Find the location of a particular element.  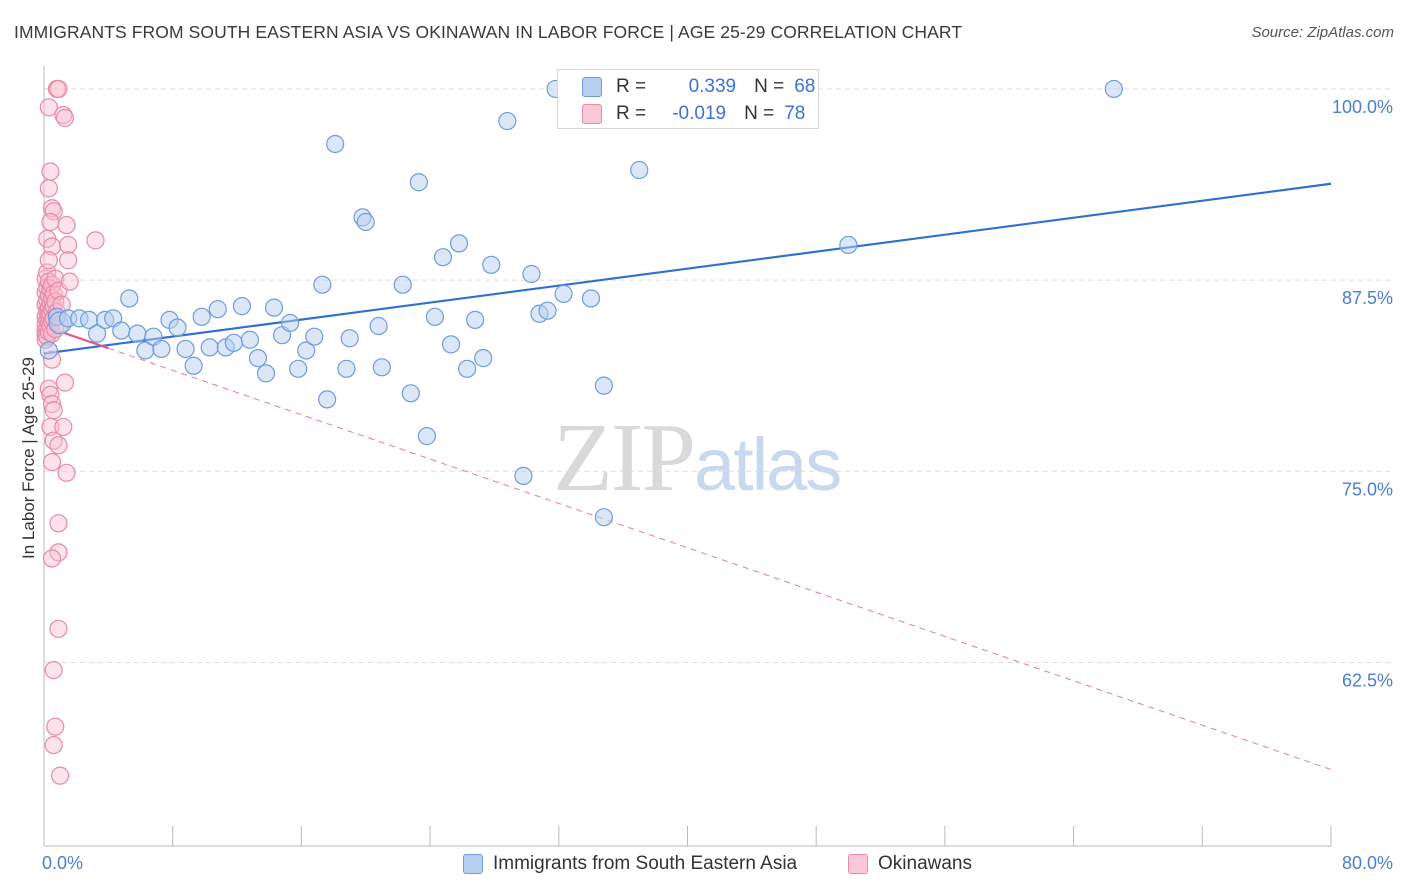

bottom-legend-swatch-blue is located at coordinates (473, 864).